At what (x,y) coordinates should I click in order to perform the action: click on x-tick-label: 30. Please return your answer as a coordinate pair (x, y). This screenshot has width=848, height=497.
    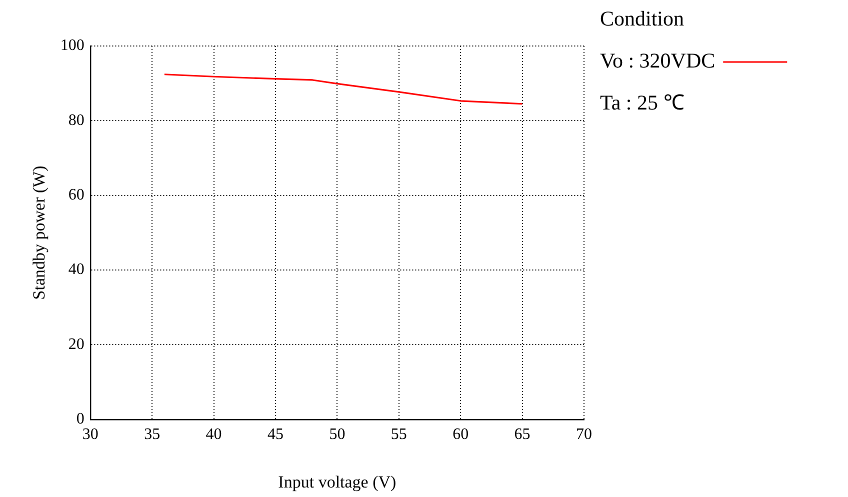
    Looking at the image, I should click on (90, 435).